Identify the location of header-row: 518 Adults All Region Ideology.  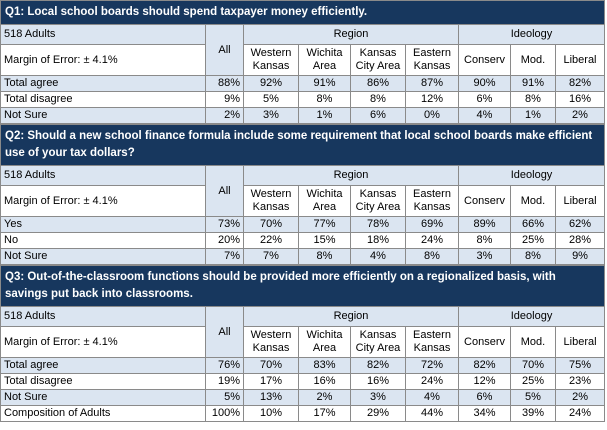
(303, 50).